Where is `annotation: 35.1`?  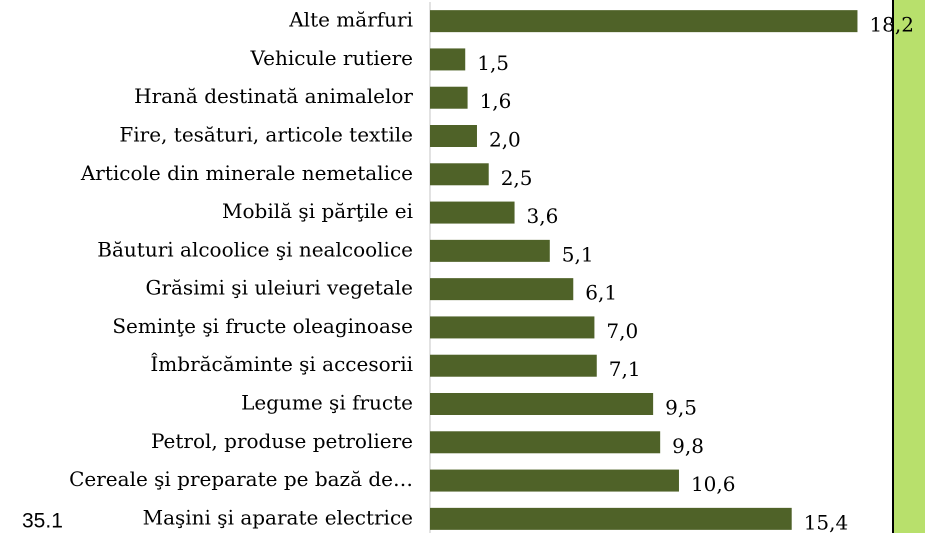
annotation: 35.1 is located at coordinates (42, 521).